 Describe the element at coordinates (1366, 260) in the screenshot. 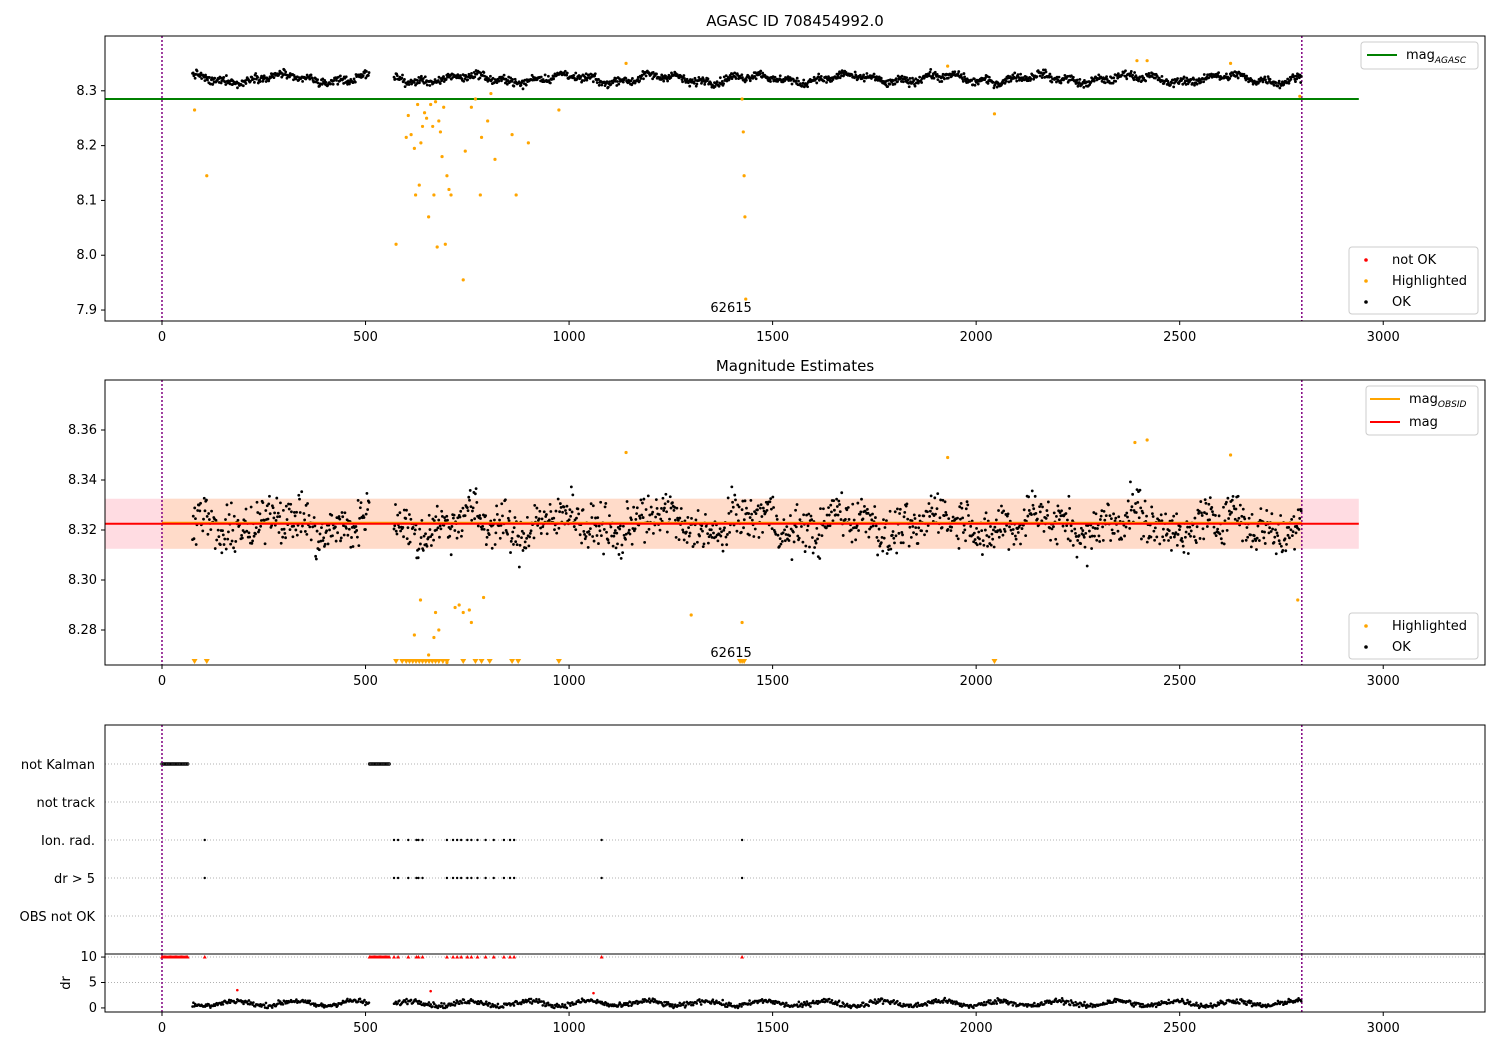

I see `legend-not-ok-marker` at that location.